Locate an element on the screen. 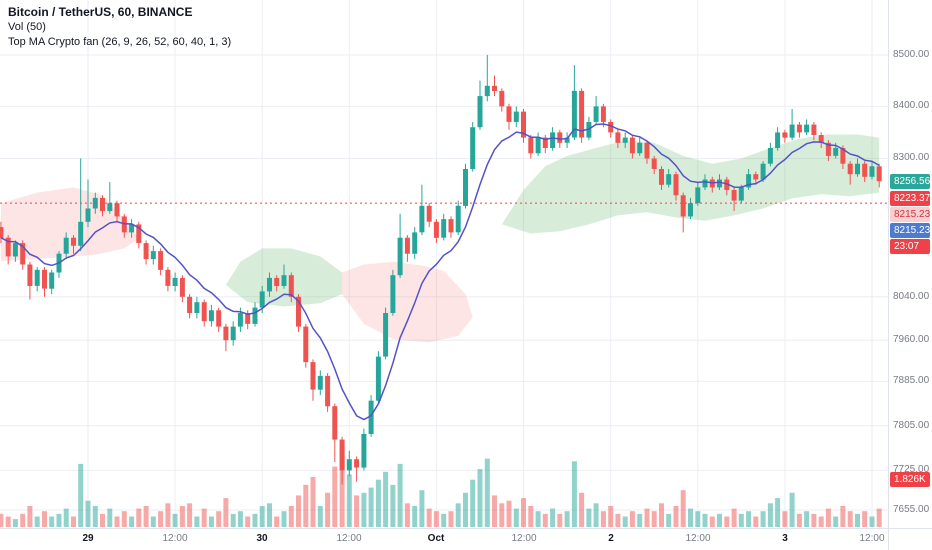 The width and height of the screenshot is (932, 550). price-axis-label: 7805.00 is located at coordinates (911, 425).